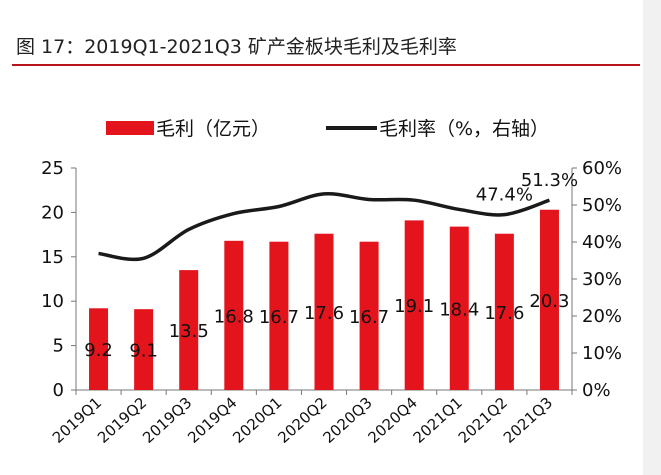 This screenshot has height=475, width=661. What do you see at coordinates (52, 168) in the screenshot?
I see `y-left-tick-label: 25` at bounding box center [52, 168].